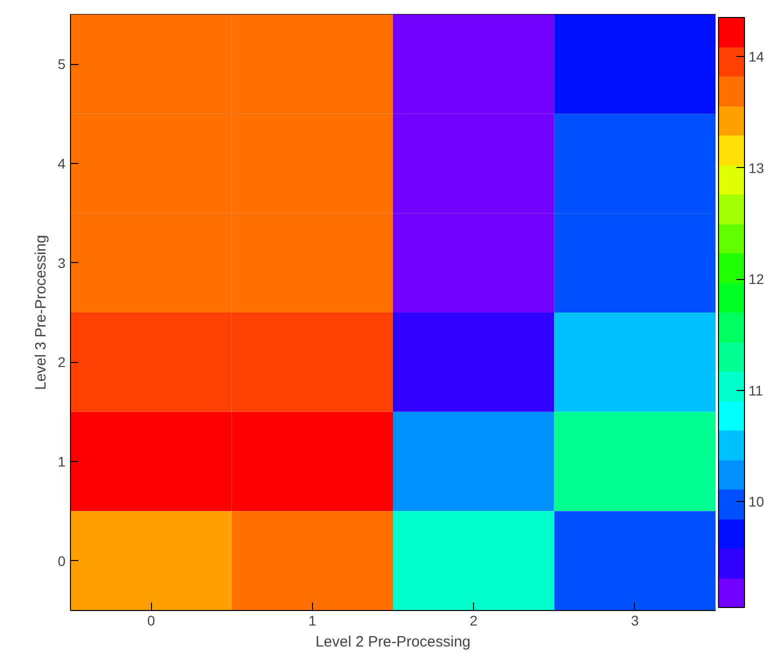  I want to click on x-tick-label: 1, so click(312, 620).